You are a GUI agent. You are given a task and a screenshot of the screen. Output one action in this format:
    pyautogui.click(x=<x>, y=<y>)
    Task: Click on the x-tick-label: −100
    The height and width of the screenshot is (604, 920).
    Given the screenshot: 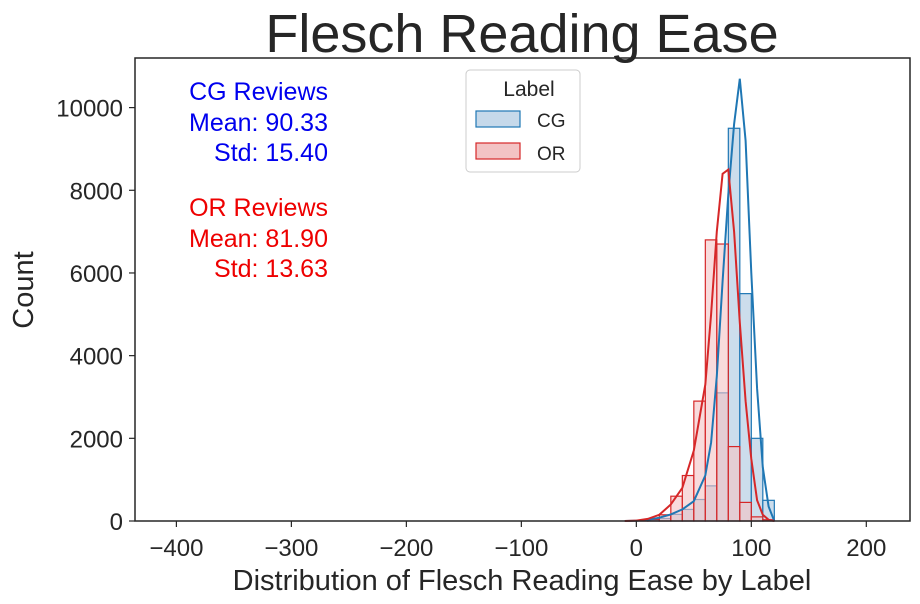 What is the action you would take?
    pyautogui.click(x=521, y=548)
    